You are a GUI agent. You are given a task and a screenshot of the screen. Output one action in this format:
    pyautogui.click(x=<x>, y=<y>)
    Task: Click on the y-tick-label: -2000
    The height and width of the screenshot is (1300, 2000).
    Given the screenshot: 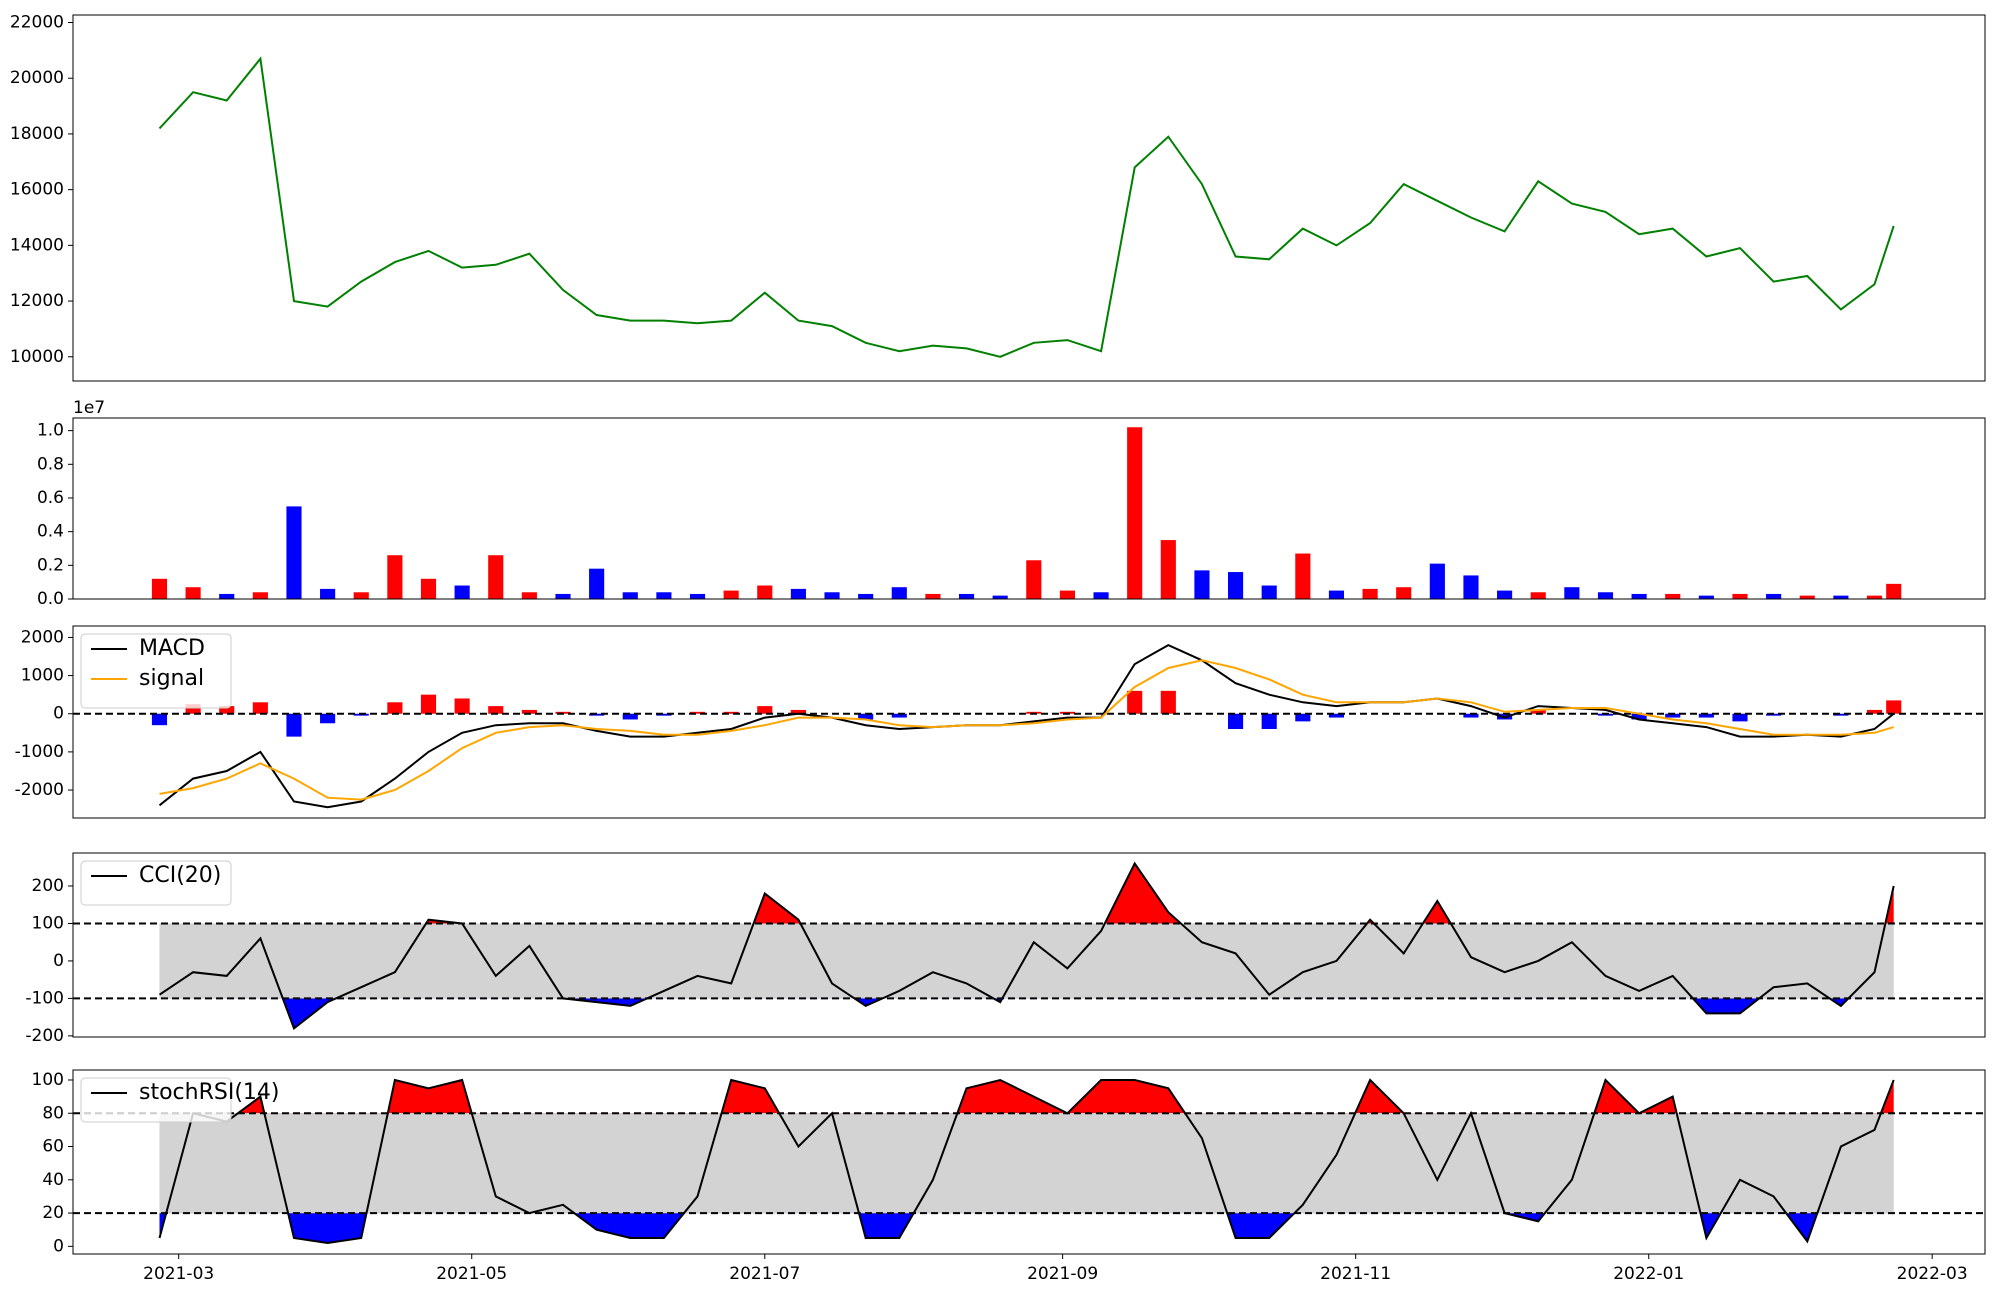 What is the action you would take?
    pyautogui.click(x=39, y=790)
    